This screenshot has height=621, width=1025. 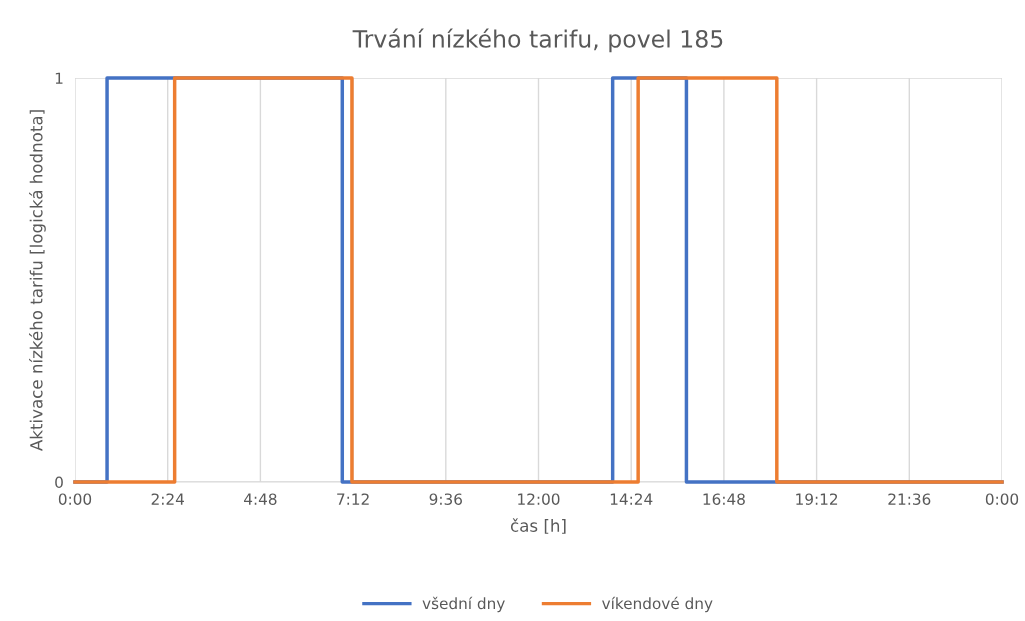 What do you see at coordinates (167, 499) in the screenshot?
I see `x-tick-label: 2:24` at bounding box center [167, 499].